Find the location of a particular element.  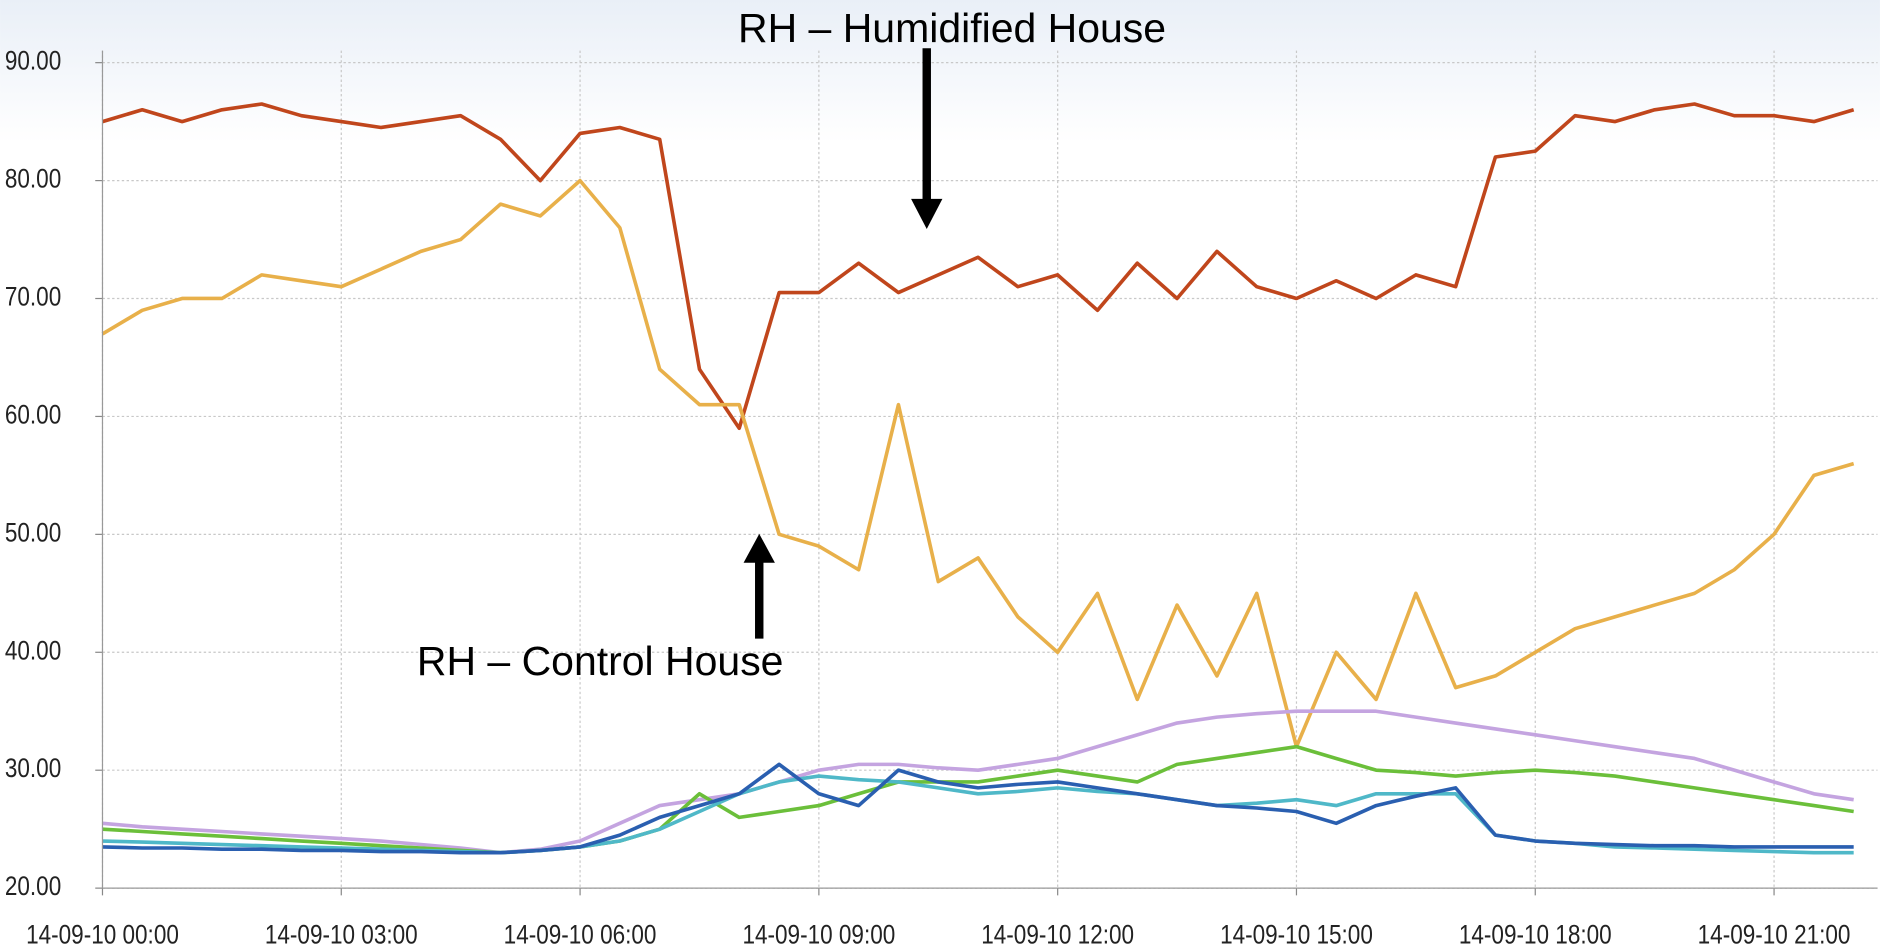

x-tick-label: 14-09-10 00:00 is located at coordinates (102, 935).